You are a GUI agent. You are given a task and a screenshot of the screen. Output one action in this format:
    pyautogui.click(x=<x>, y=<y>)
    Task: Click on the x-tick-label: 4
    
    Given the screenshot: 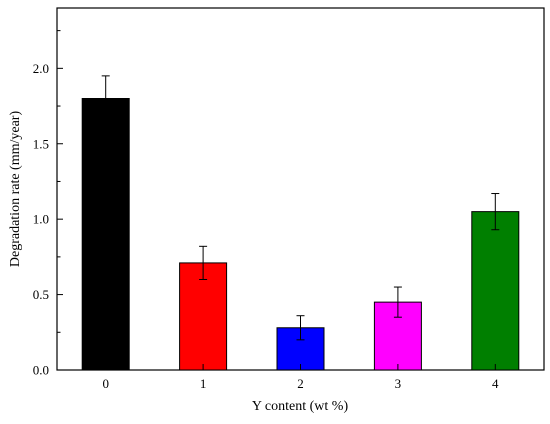 What is the action you would take?
    pyautogui.click(x=495, y=383)
    